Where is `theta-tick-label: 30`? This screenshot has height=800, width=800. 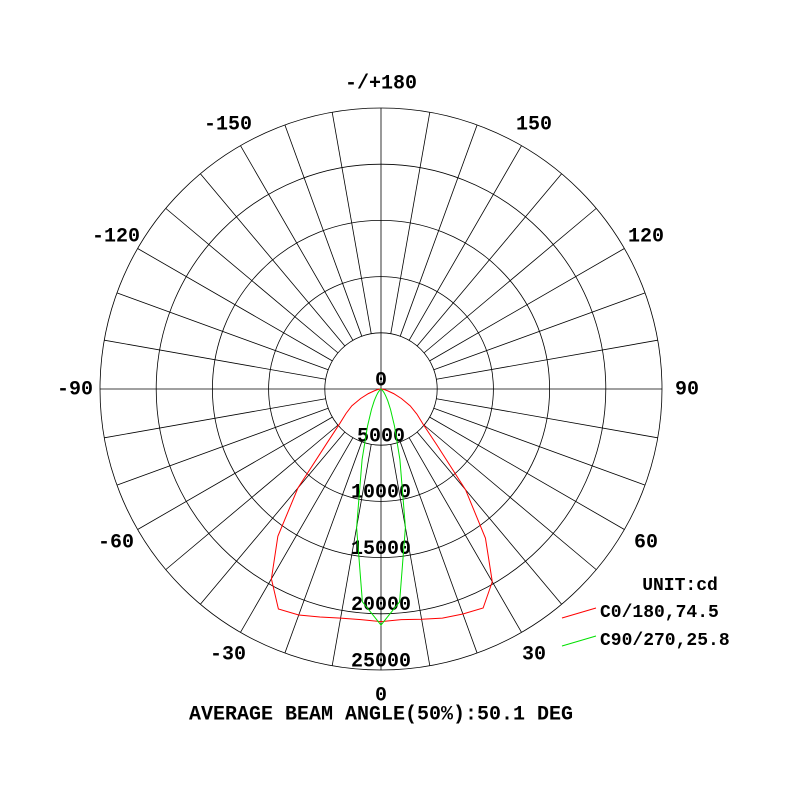
theta-tick-label: 30 is located at coordinates (534, 654).